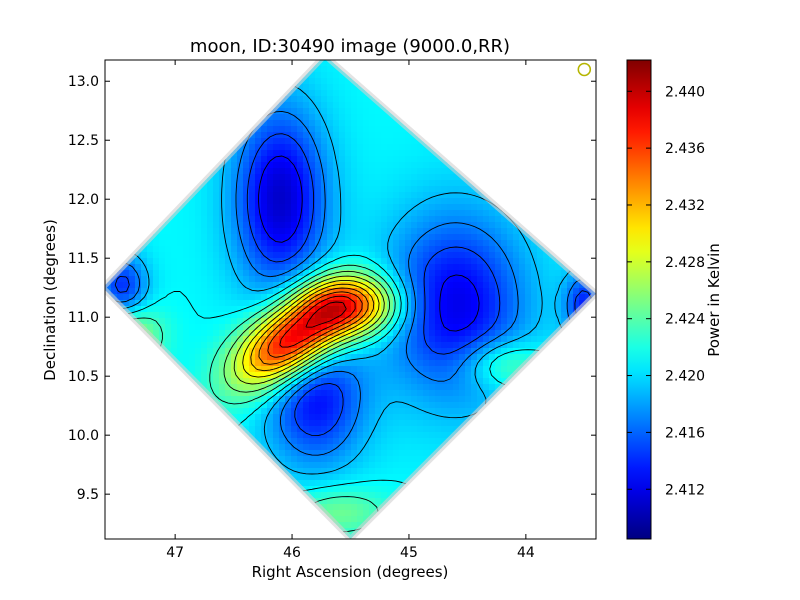 The image size is (800, 600). What do you see at coordinates (685, 320) in the screenshot?
I see `colorbar-tick-label: 2.424` at bounding box center [685, 320].